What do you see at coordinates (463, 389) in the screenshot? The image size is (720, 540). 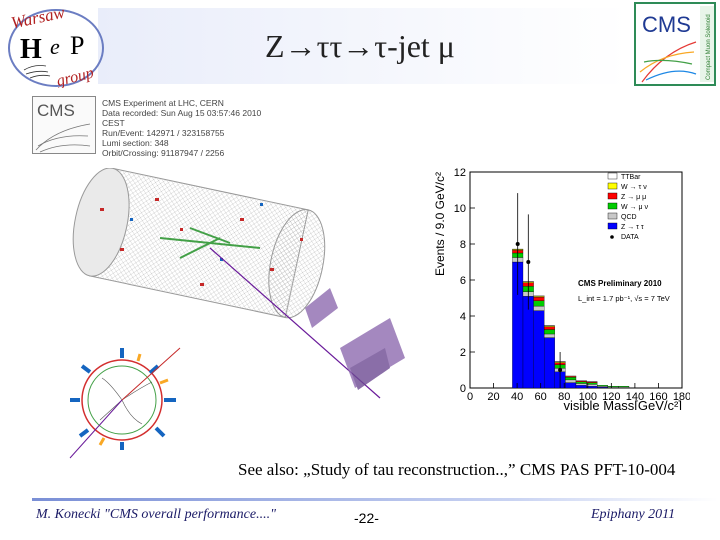 I see `y-tick-label: 0` at bounding box center [463, 389].